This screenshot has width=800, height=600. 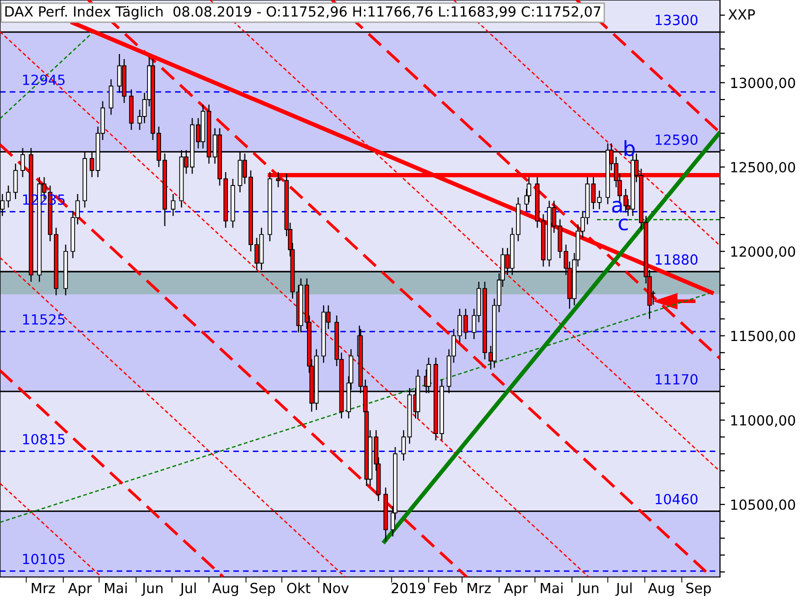 What do you see at coordinates (677, 139) in the screenshot?
I see `ref-line-label: 12590` at bounding box center [677, 139].